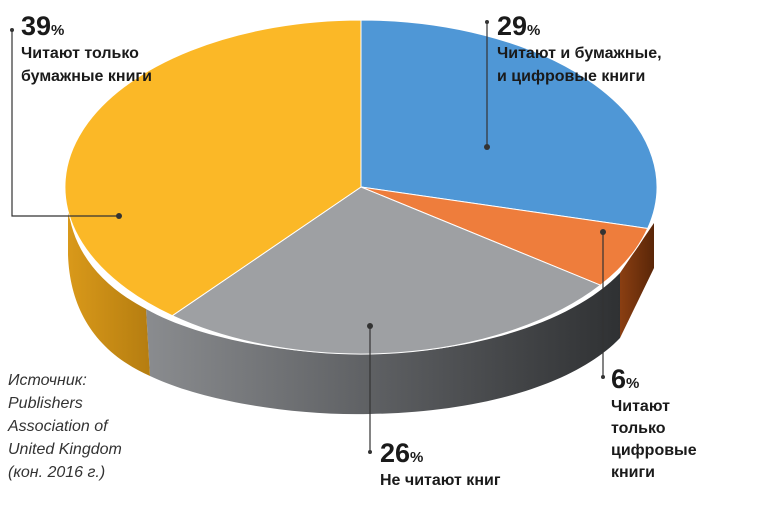  Describe the element at coordinates (65, 449) in the screenshot. I see `source-line4: United Kingdom` at that location.